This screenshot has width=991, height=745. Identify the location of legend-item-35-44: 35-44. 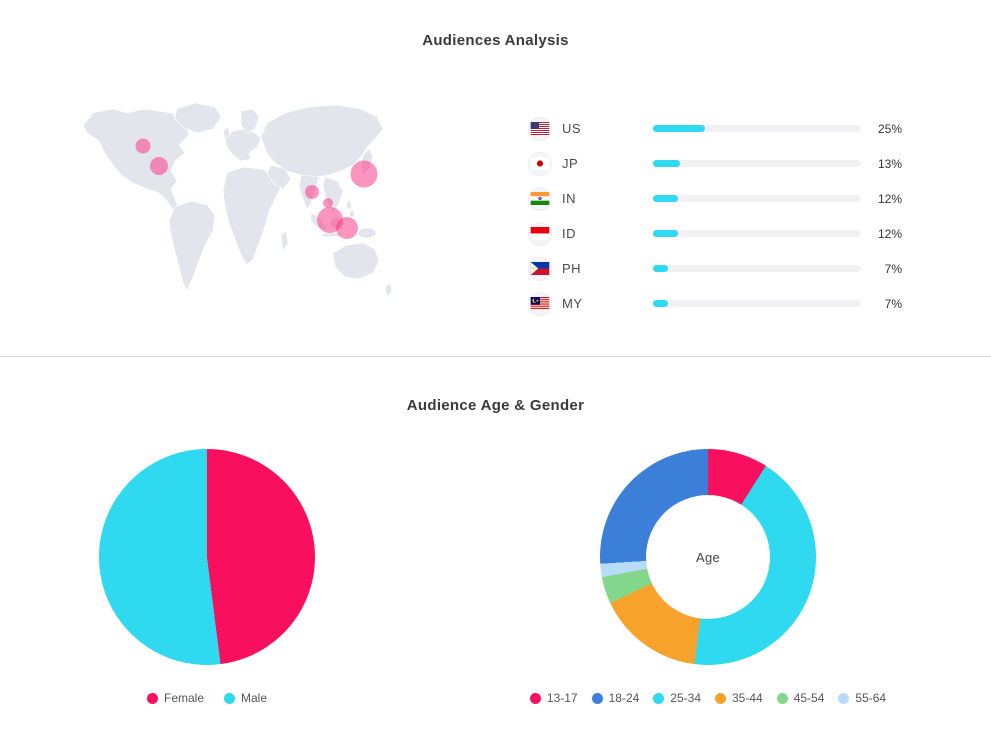
(739, 698).